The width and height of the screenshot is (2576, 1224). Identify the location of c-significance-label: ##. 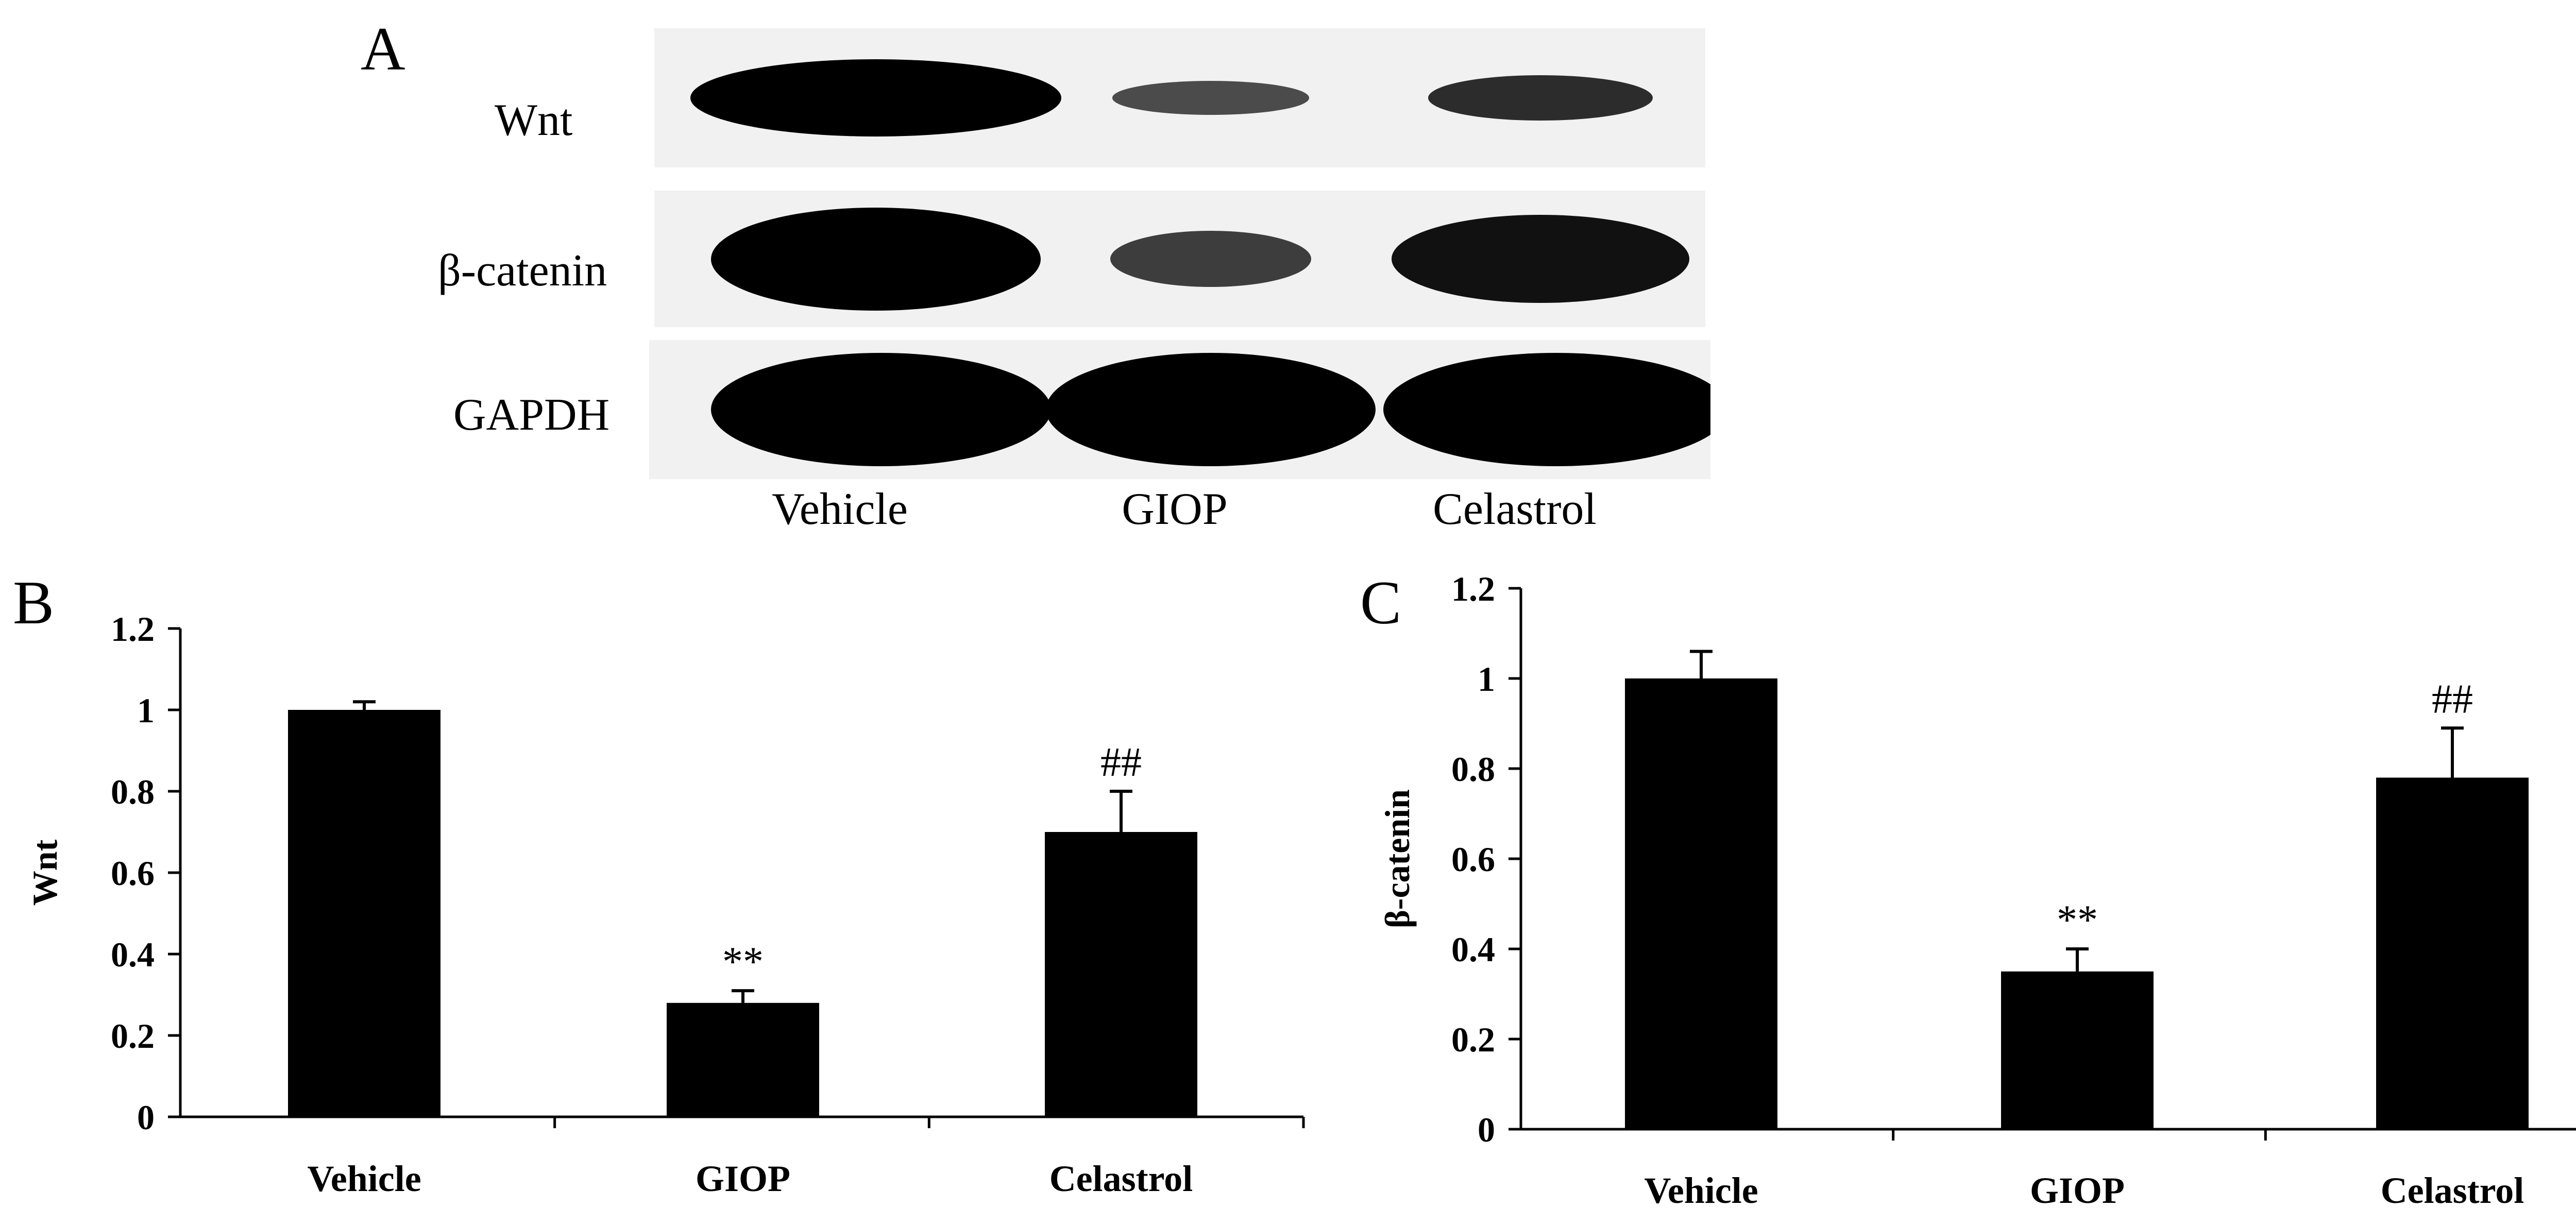
(2452, 699).